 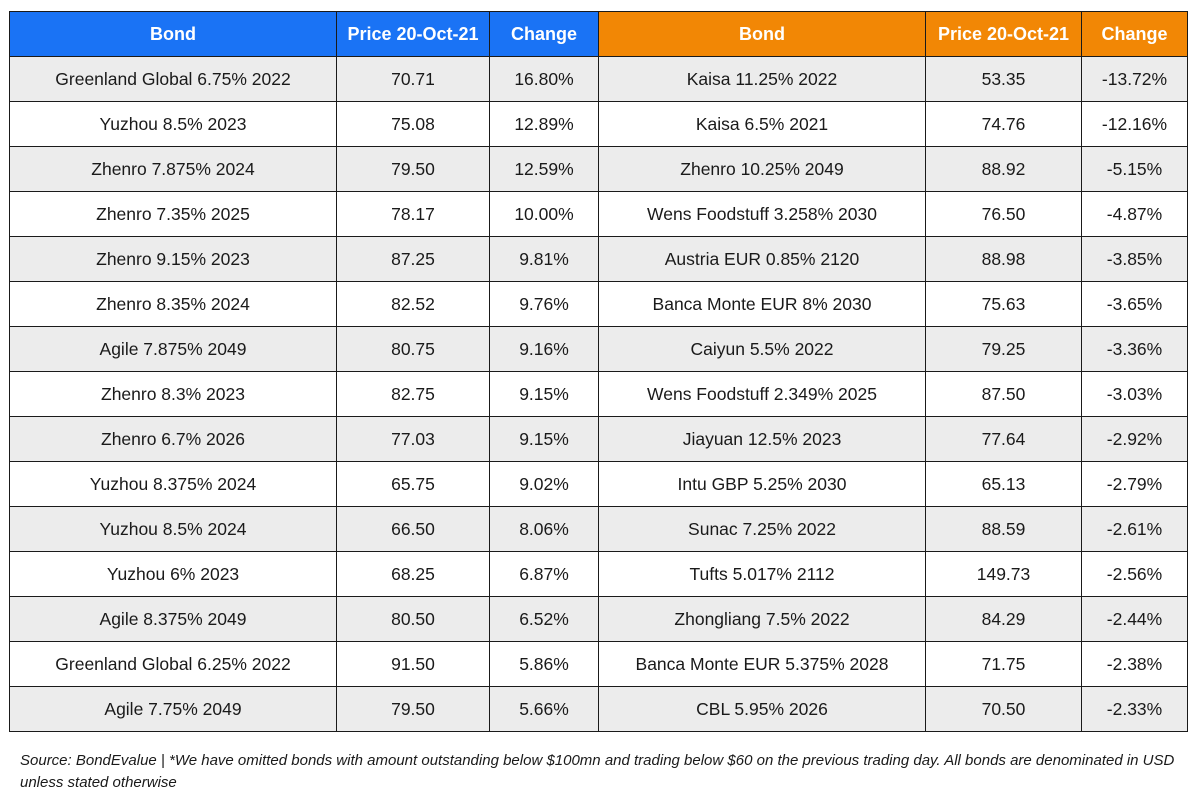 I want to click on change-gainer-cell: 5.66%, so click(x=544, y=709).